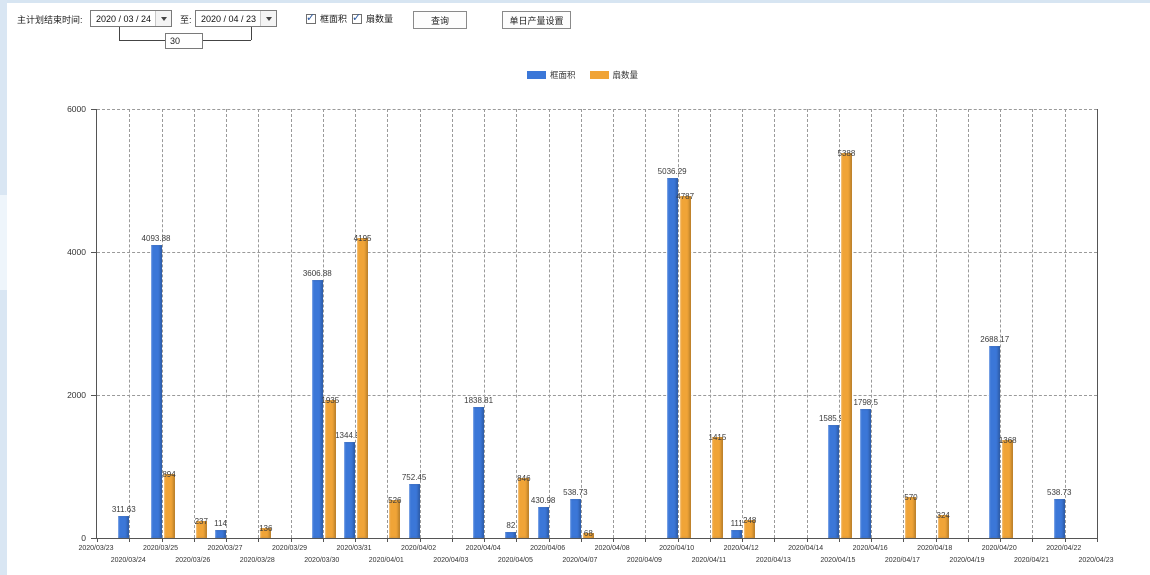  What do you see at coordinates (483, 548) in the screenshot?
I see `x-tick-label: 2020/04/04` at bounding box center [483, 548].